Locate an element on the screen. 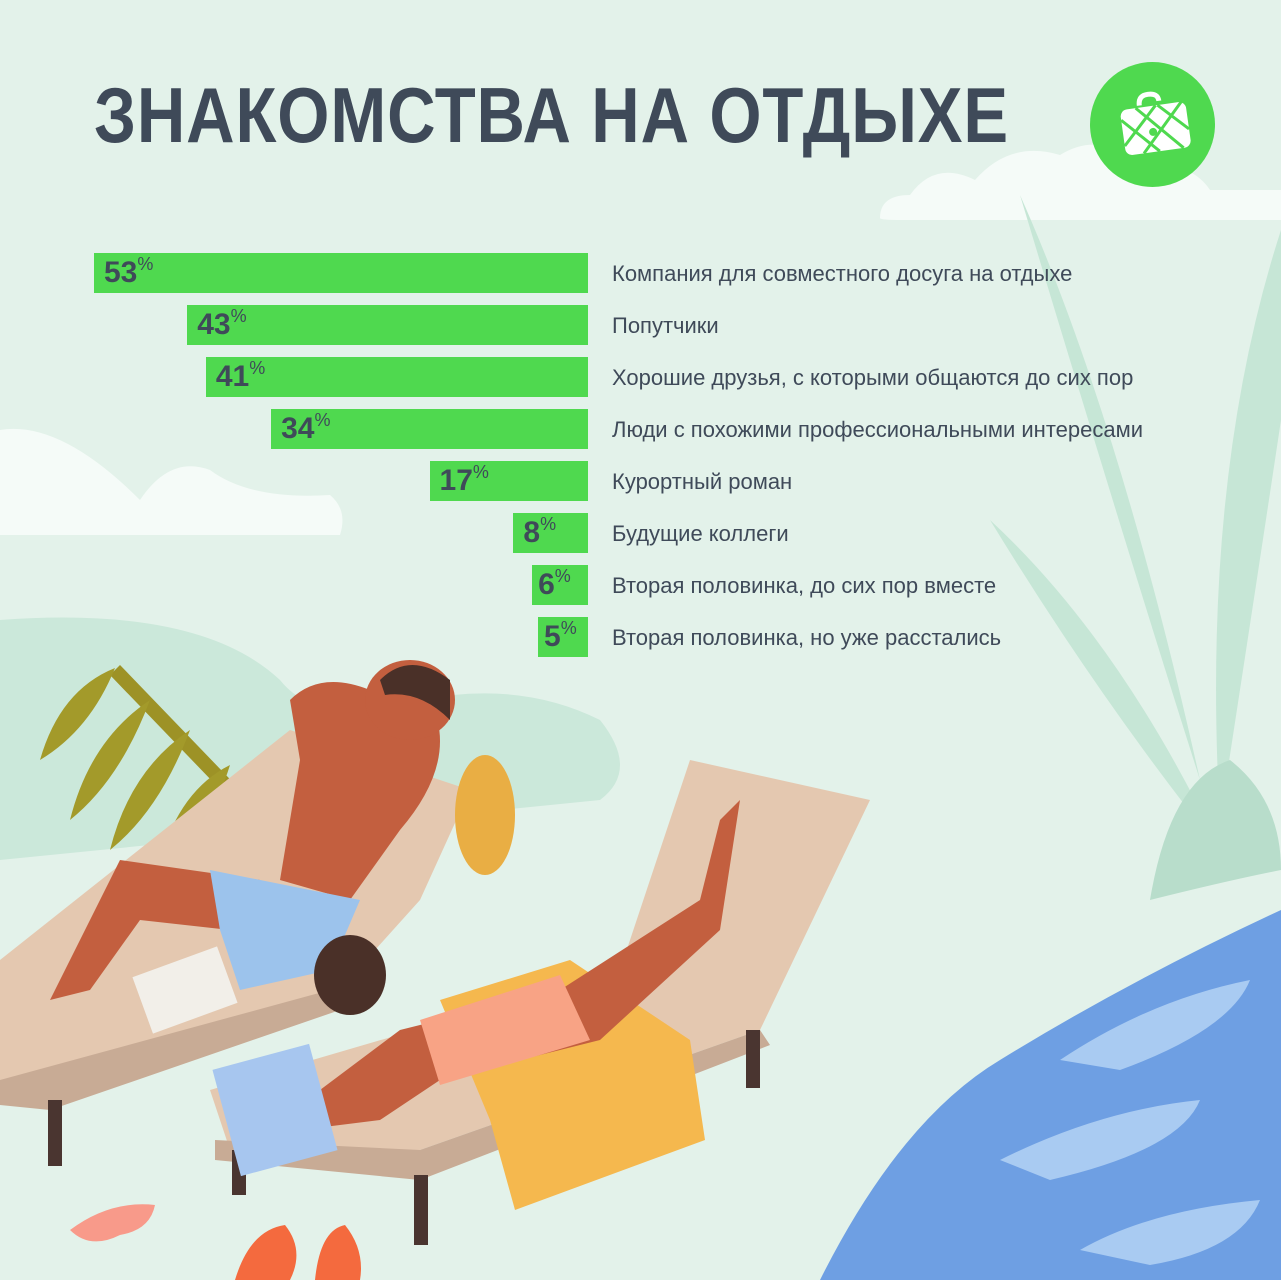  logo is located at coordinates (1152, 124).